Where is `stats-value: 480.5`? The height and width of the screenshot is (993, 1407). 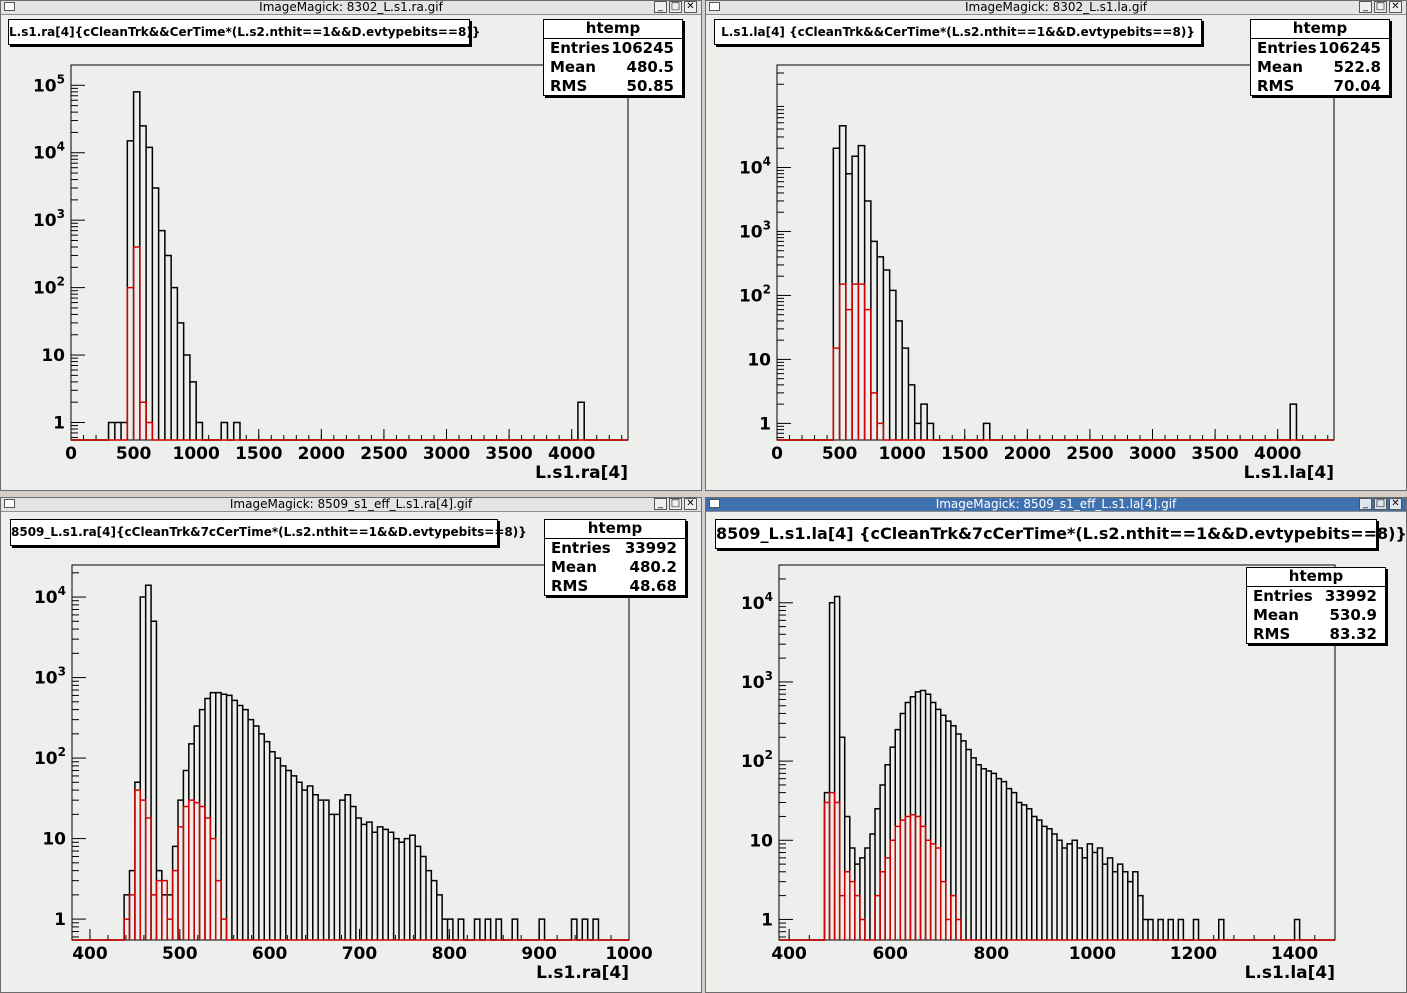
stats-value: 480.5 is located at coordinates (650, 67).